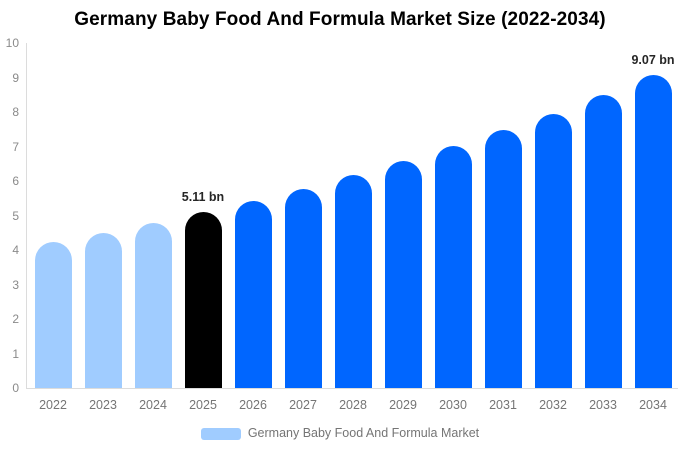 The width and height of the screenshot is (680, 450). I want to click on x-axis-label-2030: 2030, so click(453, 405).